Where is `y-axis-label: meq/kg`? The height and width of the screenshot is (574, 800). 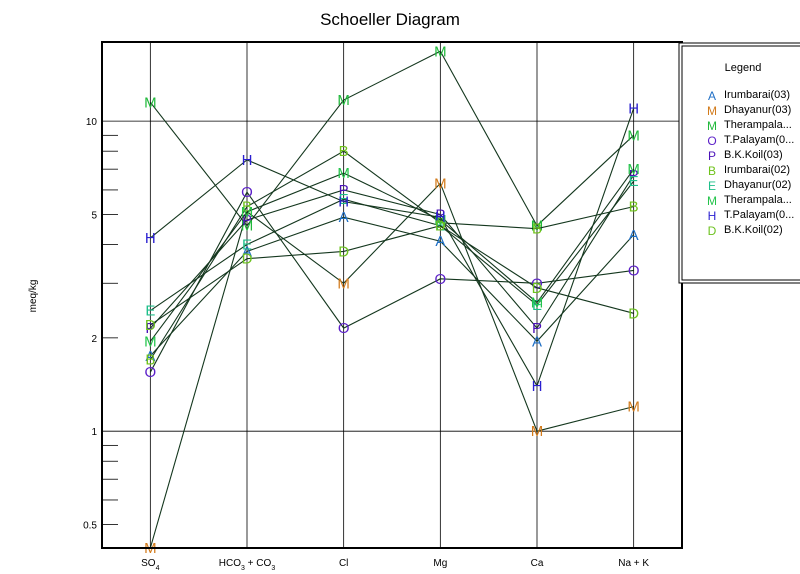
y-axis-label: meq/kg is located at coordinates (33, 296).